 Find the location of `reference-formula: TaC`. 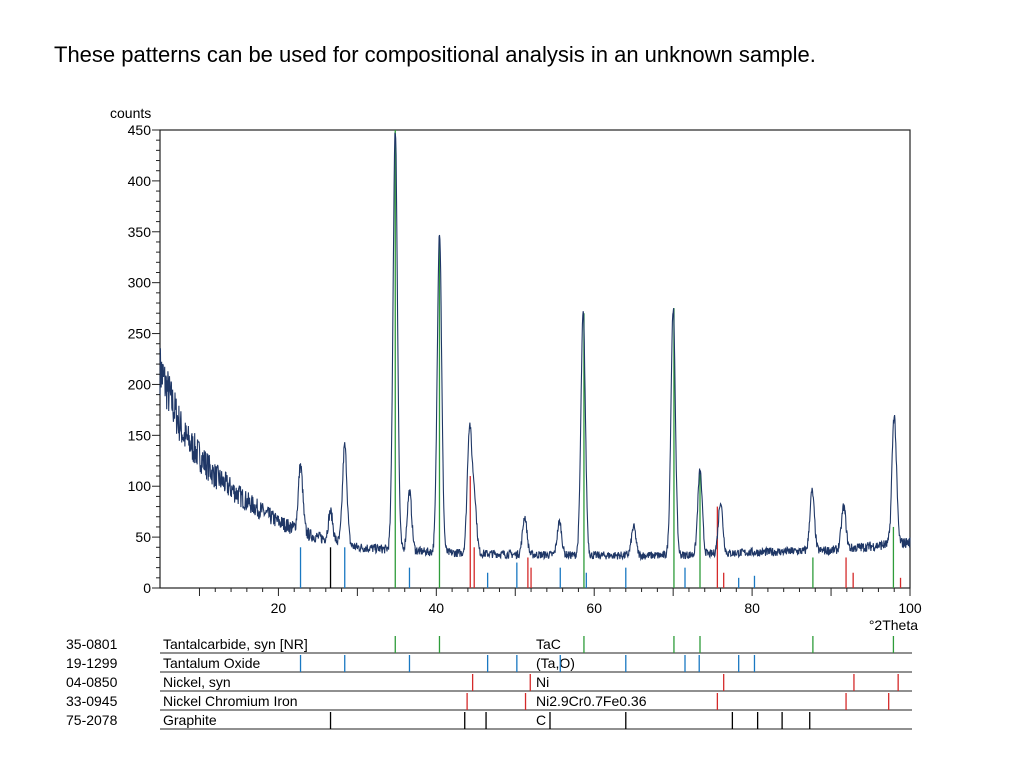

reference-formula: TaC is located at coordinates (548, 644).